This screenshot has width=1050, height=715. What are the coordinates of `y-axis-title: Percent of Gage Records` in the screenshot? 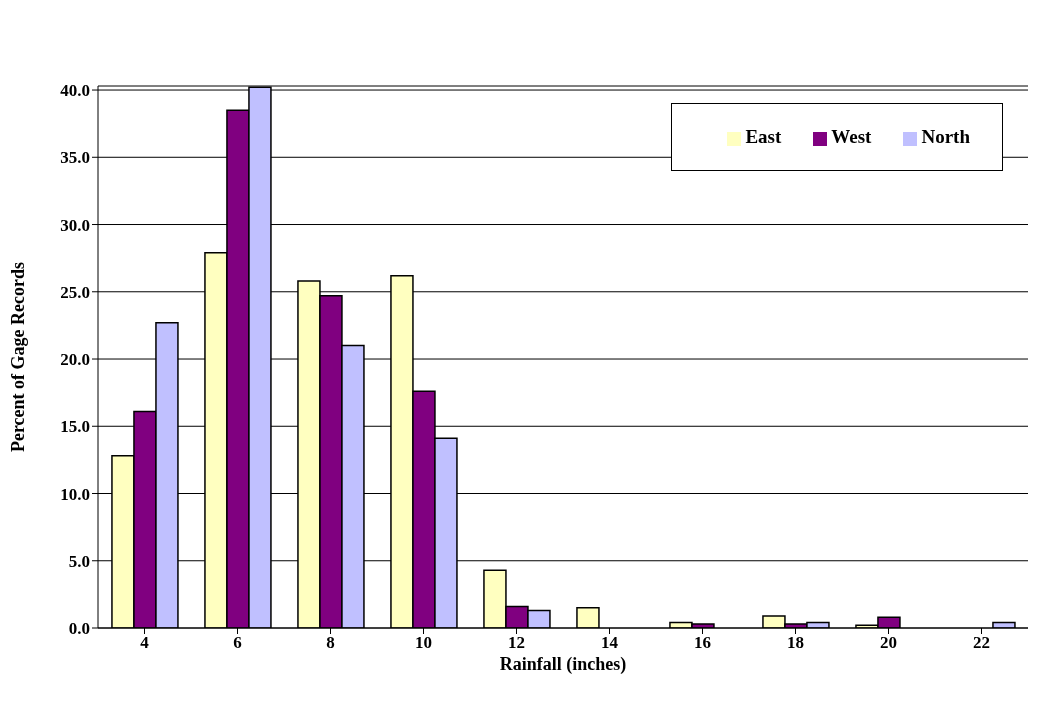 It's located at (18, 357).